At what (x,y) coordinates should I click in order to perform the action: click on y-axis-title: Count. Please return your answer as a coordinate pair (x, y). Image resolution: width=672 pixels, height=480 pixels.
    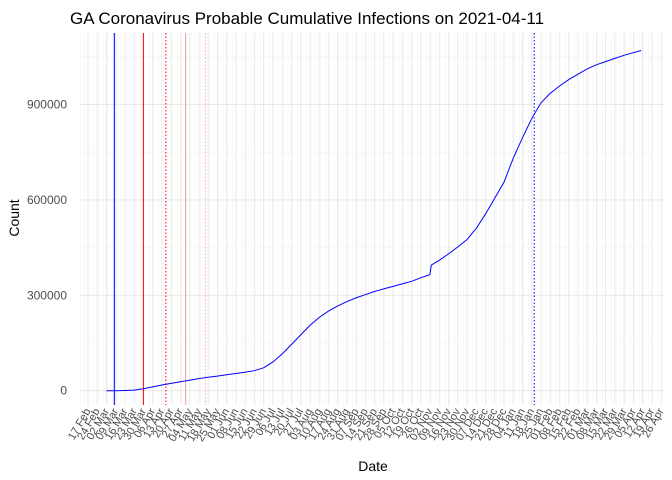
    Looking at the image, I should click on (14, 217).